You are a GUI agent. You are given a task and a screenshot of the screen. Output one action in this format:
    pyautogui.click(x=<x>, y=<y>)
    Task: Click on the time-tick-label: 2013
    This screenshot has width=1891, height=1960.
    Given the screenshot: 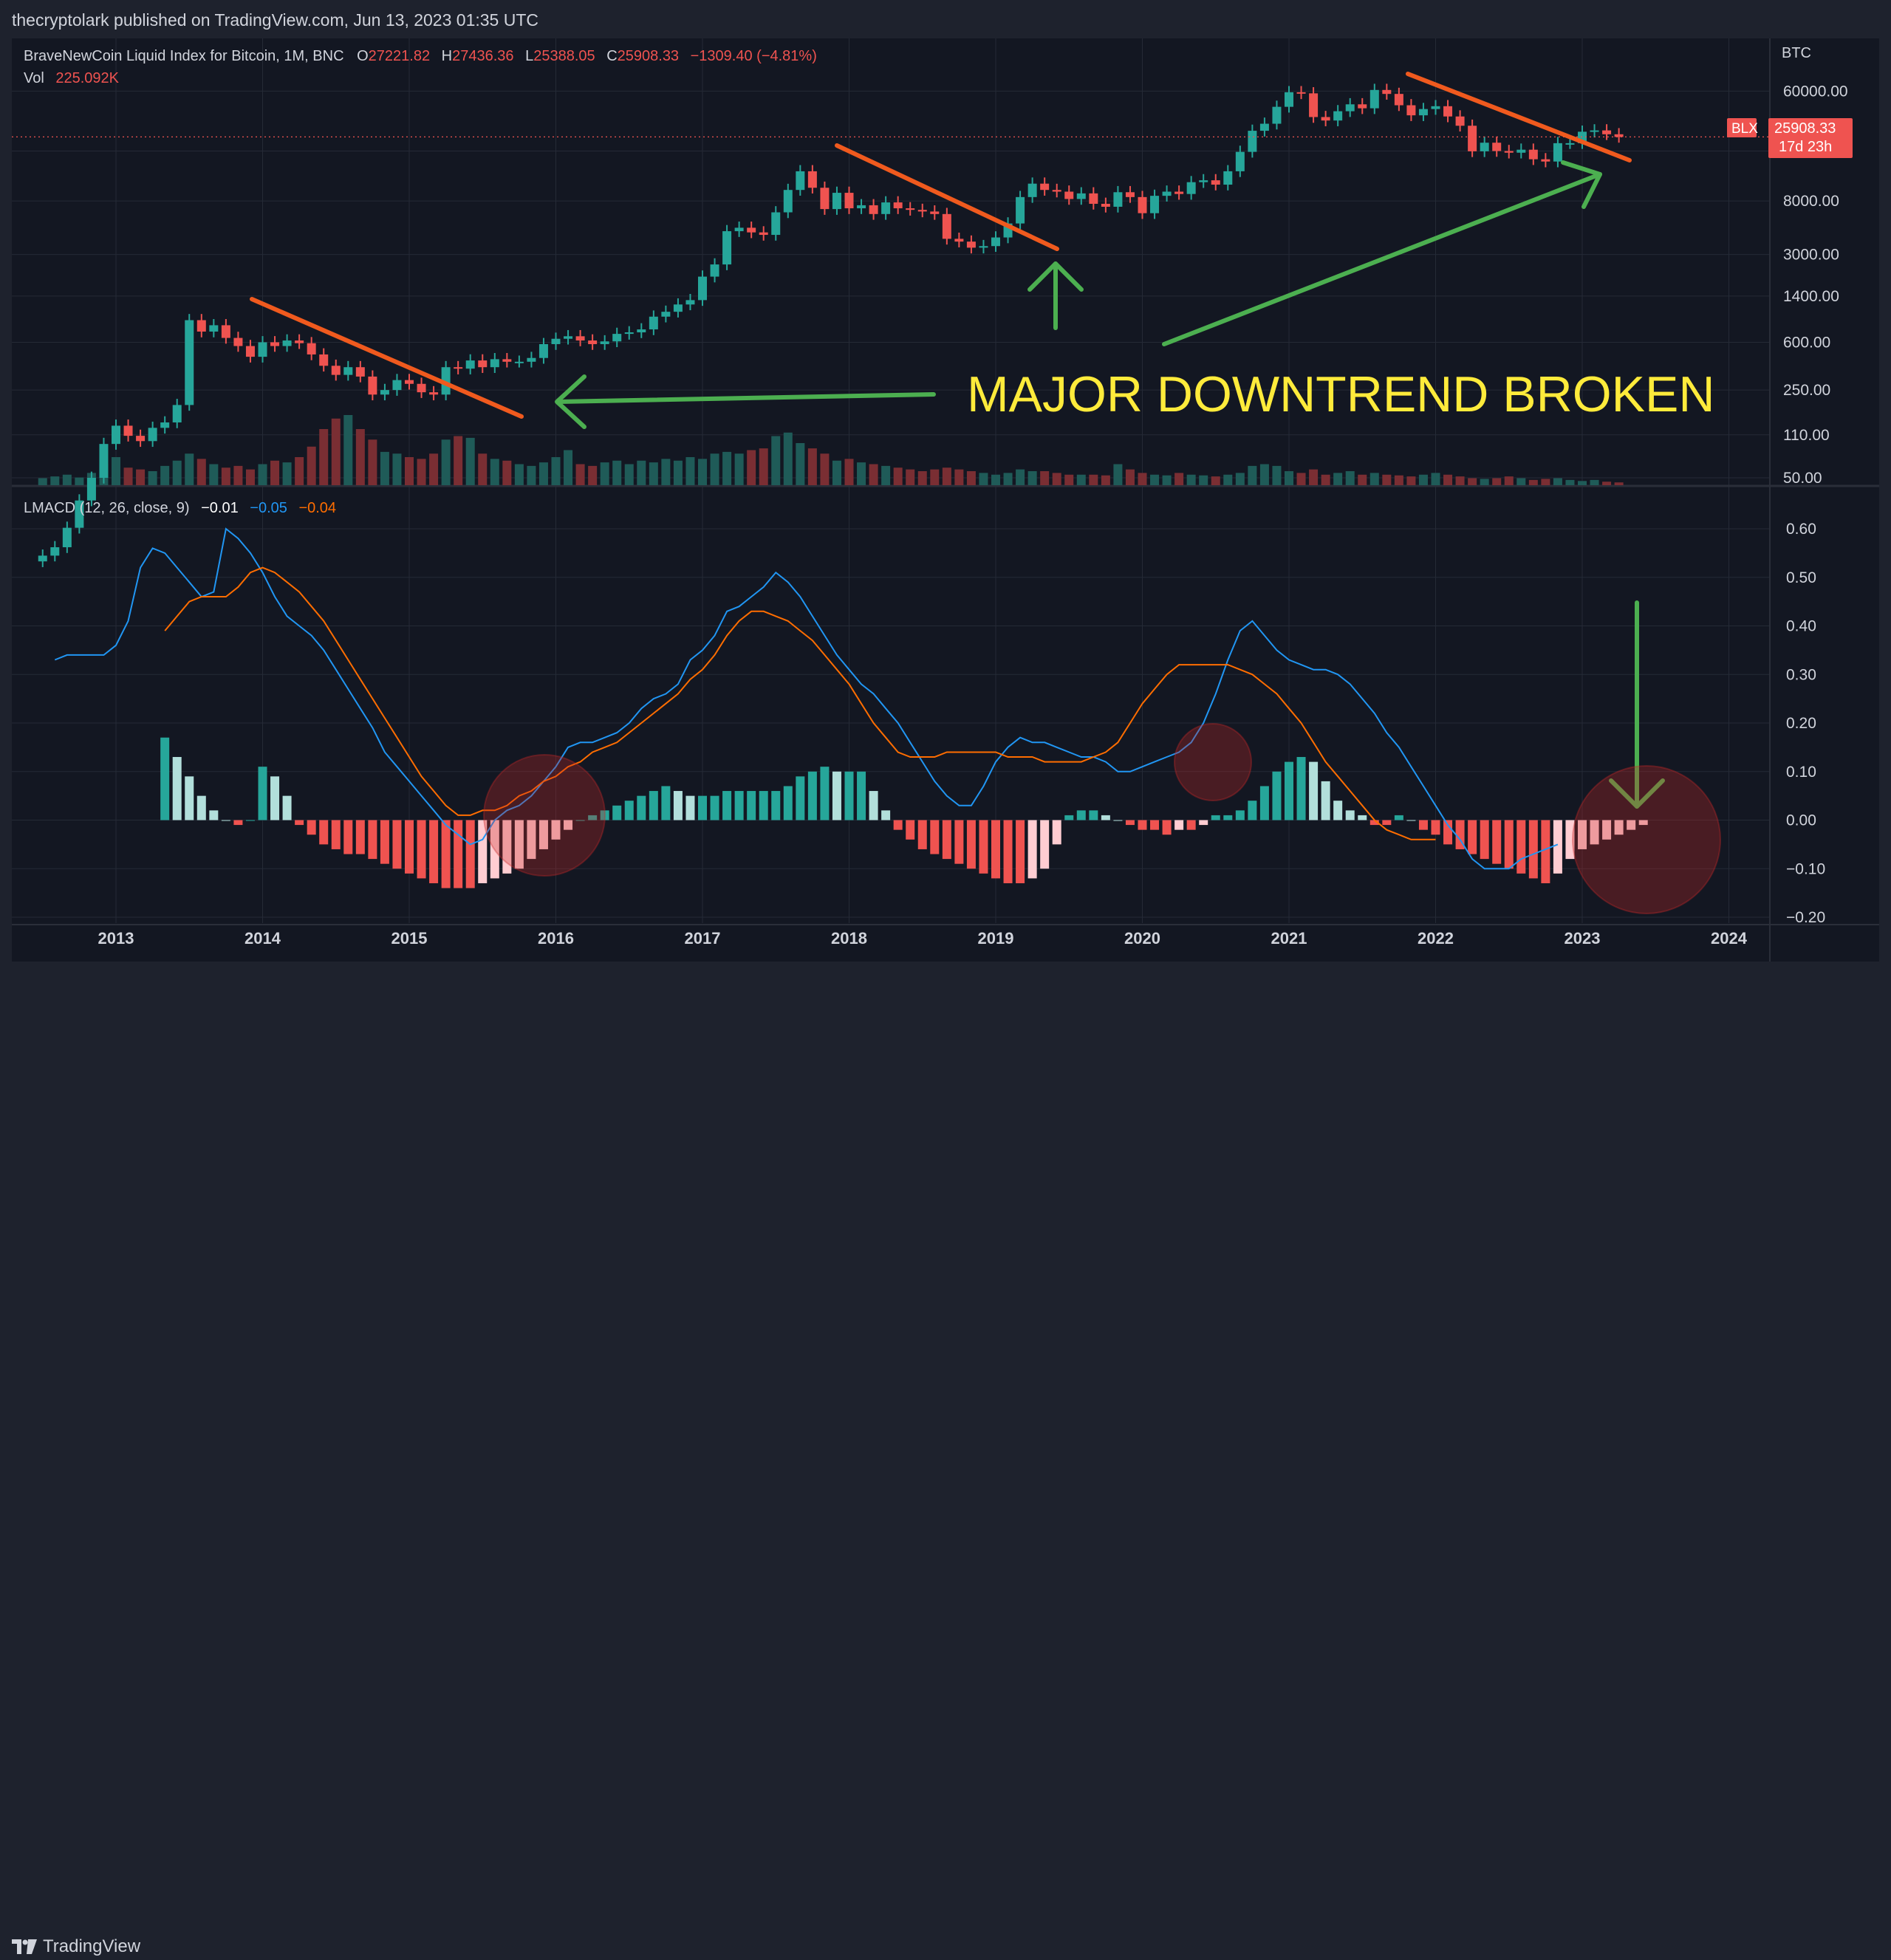 What is the action you would take?
    pyautogui.click(x=116, y=938)
    